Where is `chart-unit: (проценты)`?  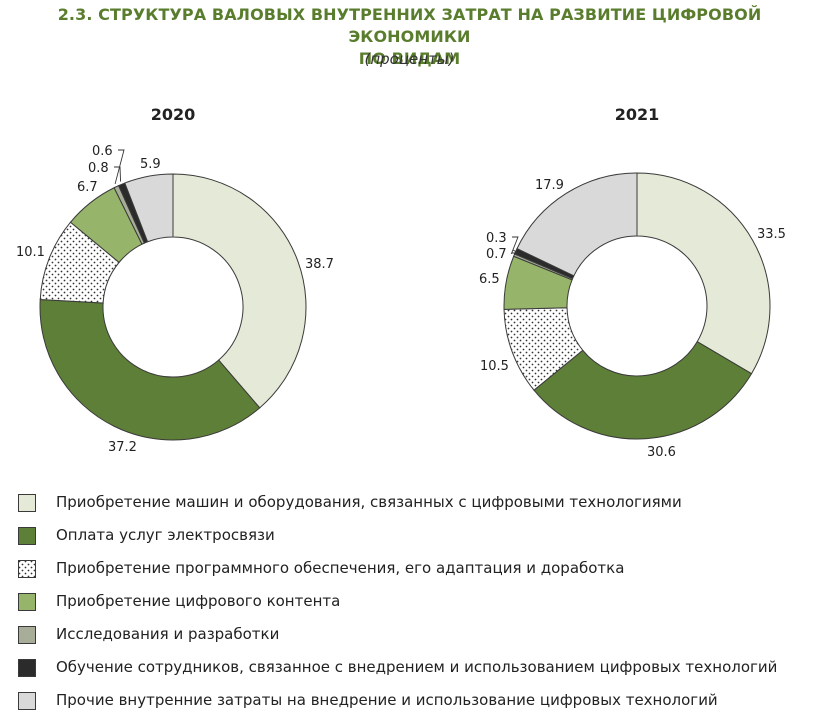 chart-unit: (проценты) is located at coordinates (409, 59).